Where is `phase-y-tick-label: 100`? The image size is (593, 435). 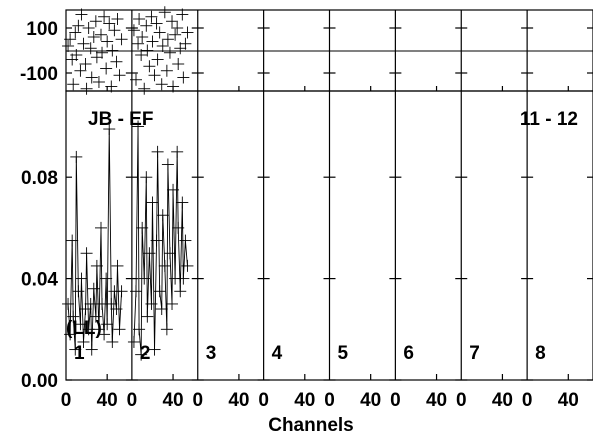
phase-y-tick-label: 100 is located at coordinates (42, 29).